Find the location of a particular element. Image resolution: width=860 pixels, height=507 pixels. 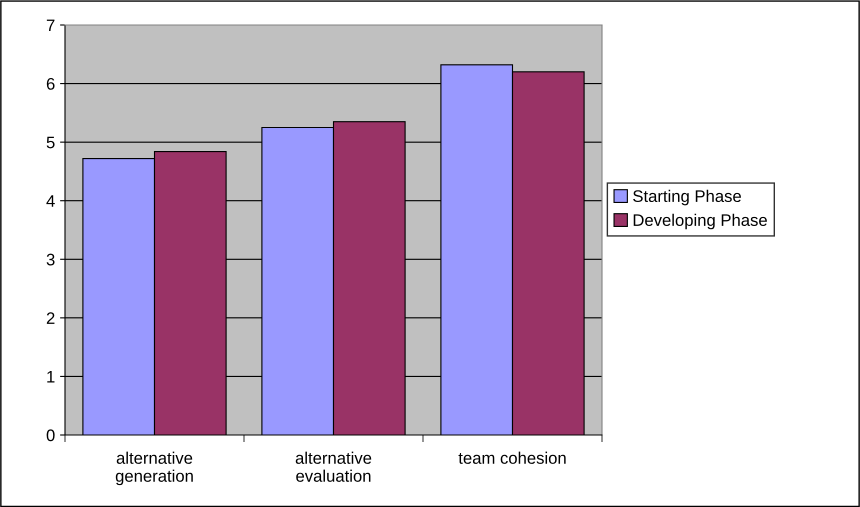

y-tick-label: 6 is located at coordinates (50, 84).